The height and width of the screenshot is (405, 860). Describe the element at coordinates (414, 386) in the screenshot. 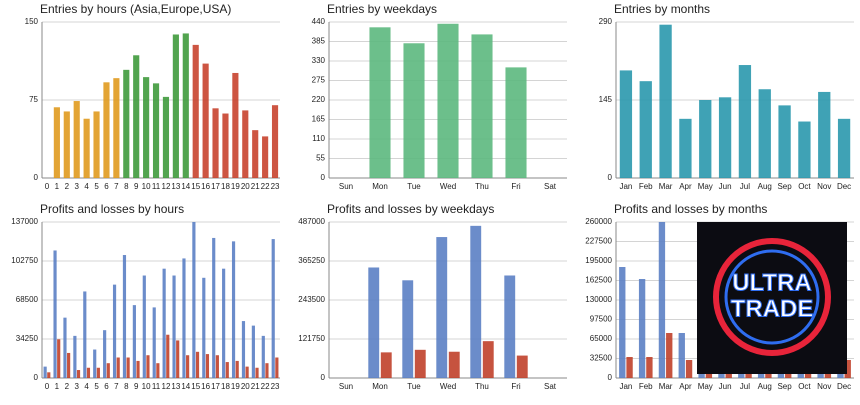

I see `x-tick-label: Tue` at that location.